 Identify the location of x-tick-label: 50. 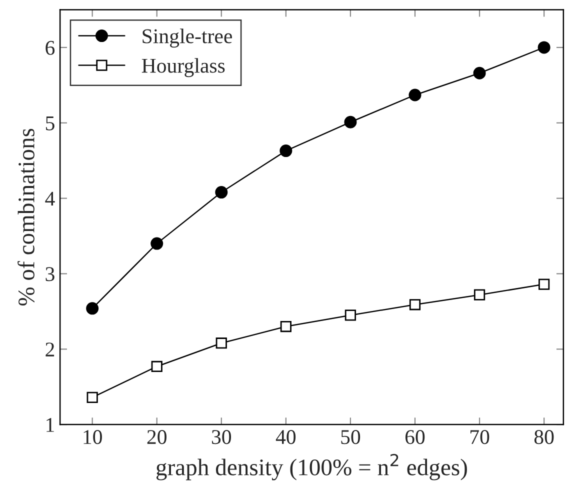
(350, 437).